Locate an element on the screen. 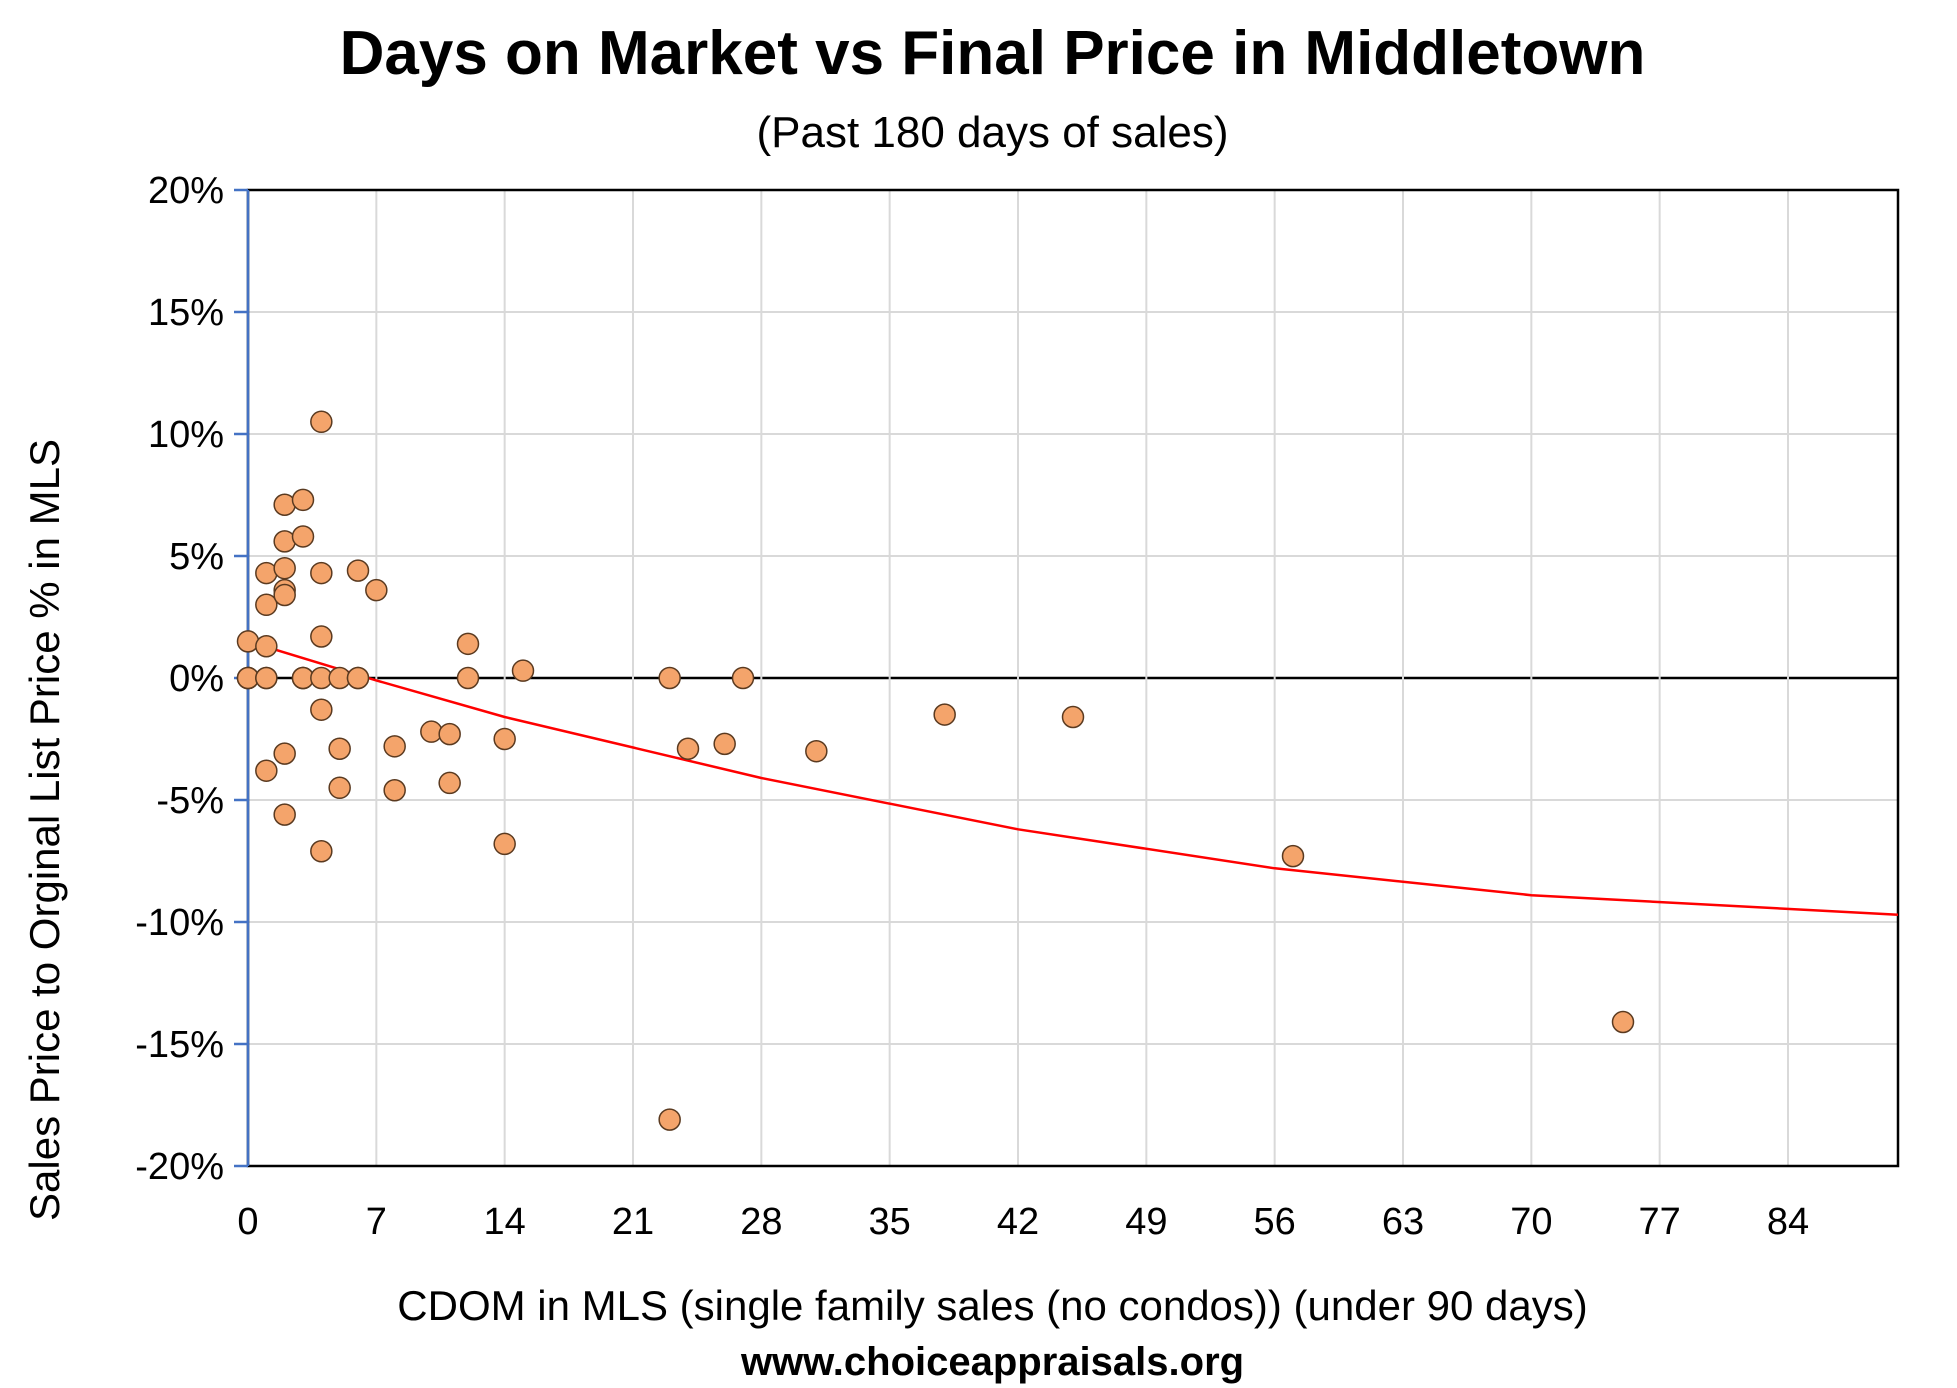  y-tick-label: 0% is located at coordinates (196, 679).